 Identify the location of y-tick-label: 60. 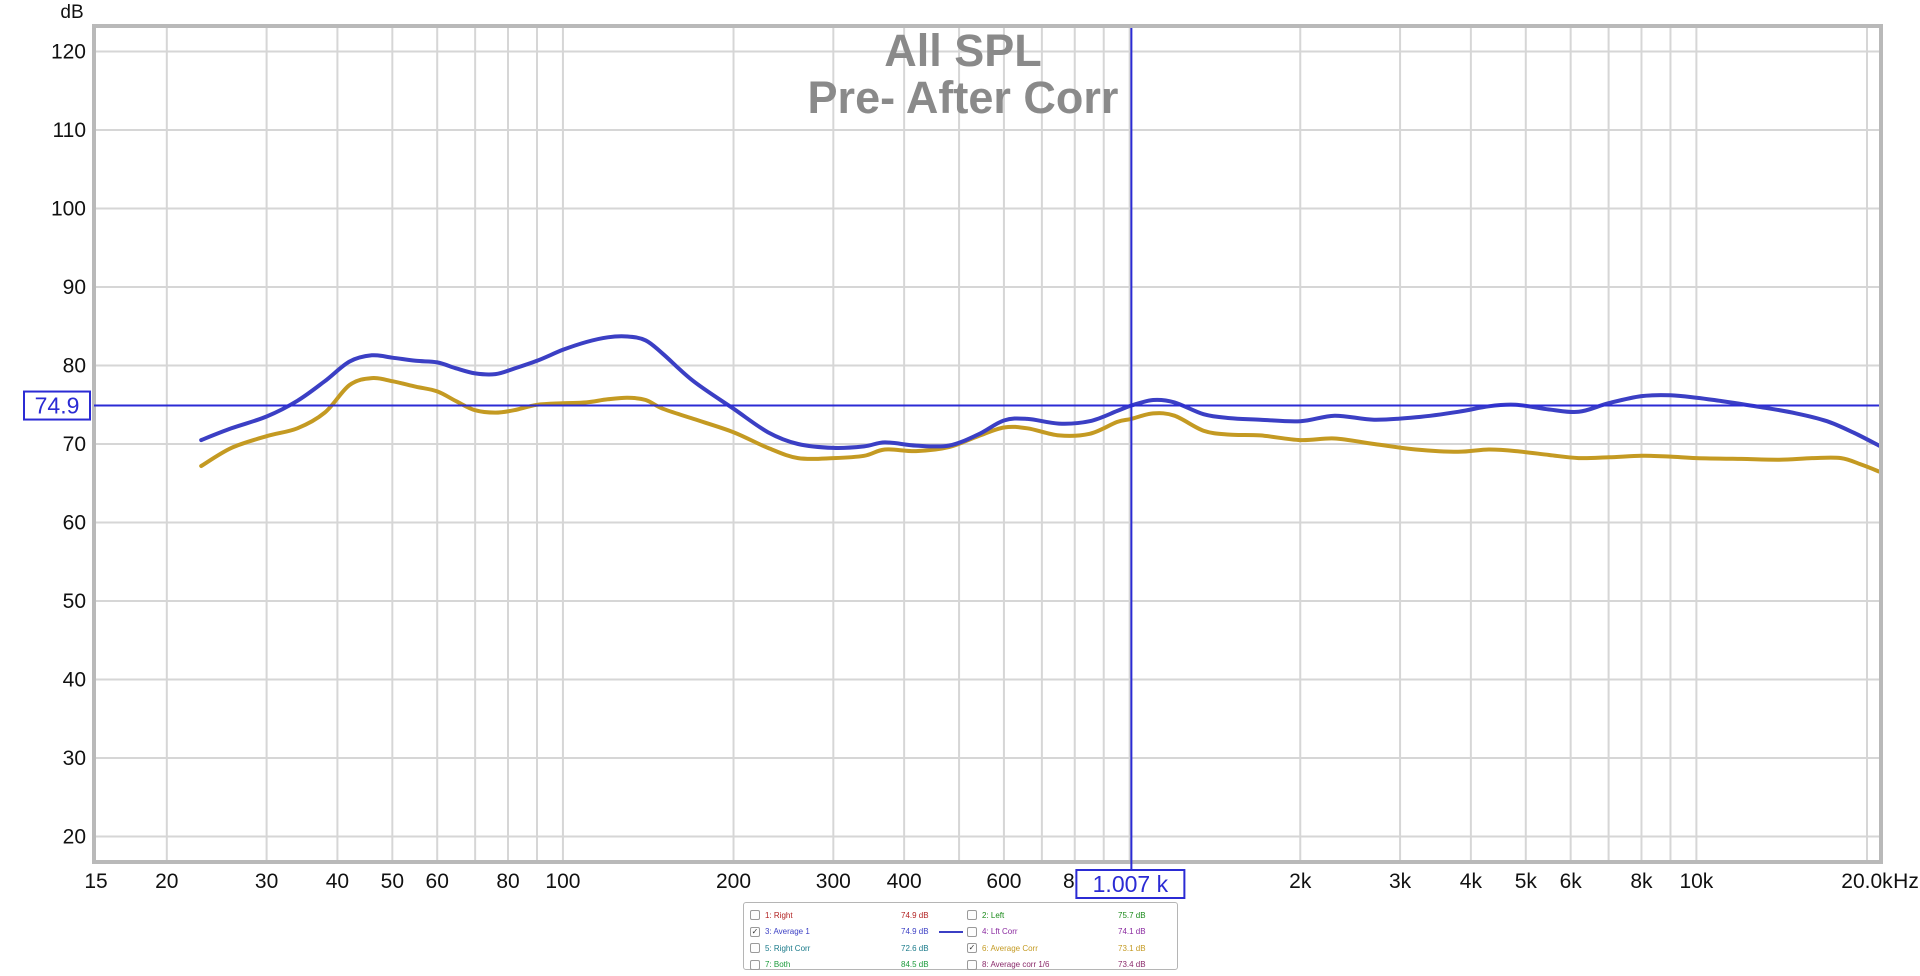
(74, 522).